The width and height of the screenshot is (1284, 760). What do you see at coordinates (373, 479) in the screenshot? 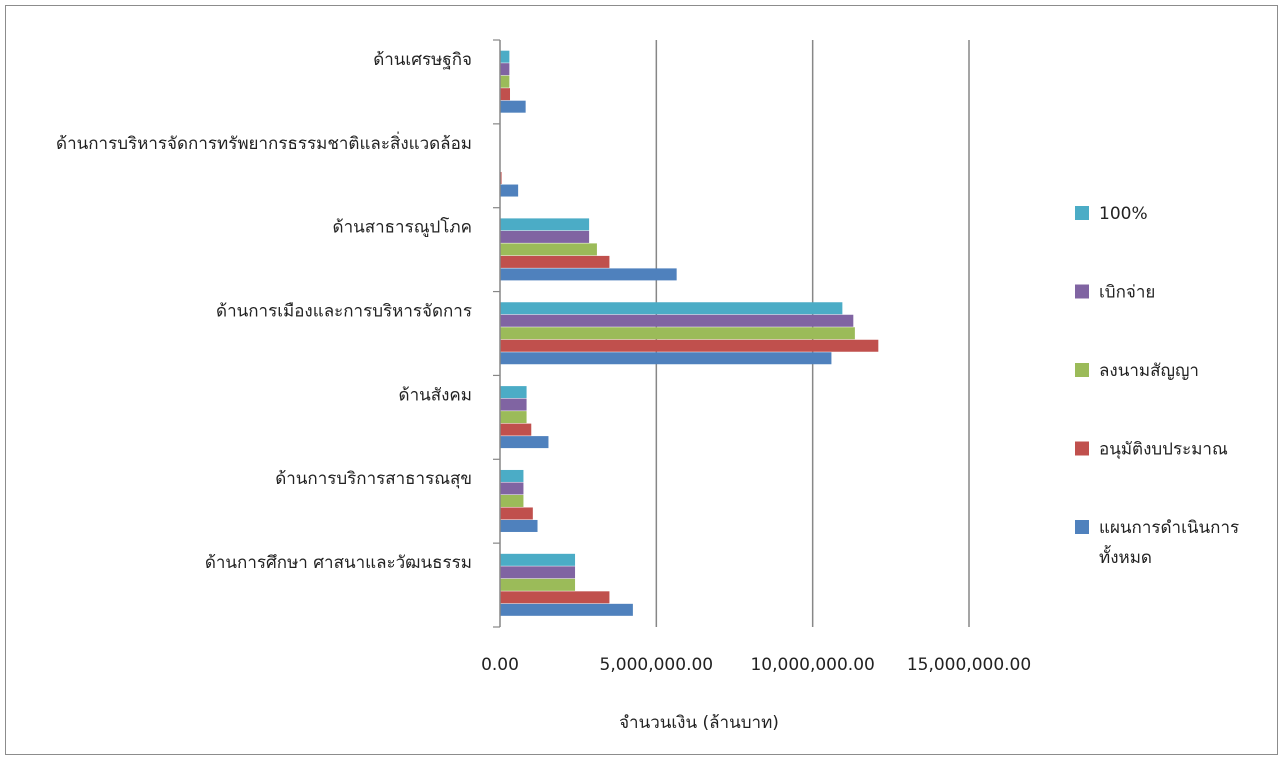
I see `category-label: ด้านการบริการสาธารณสุข` at bounding box center [373, 479].